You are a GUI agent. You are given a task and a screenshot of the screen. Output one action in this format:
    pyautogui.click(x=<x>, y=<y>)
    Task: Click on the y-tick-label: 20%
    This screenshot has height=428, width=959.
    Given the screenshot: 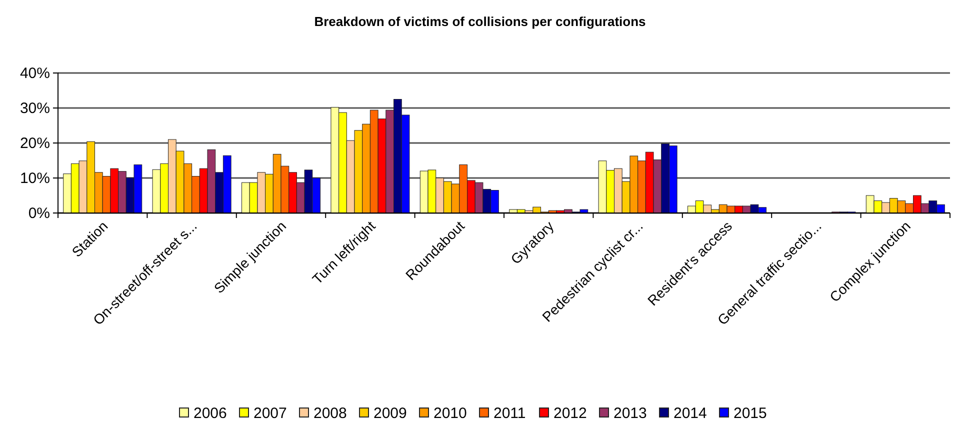 What is the action you would take?
    pyautogui.click(x=35, y=143)
    